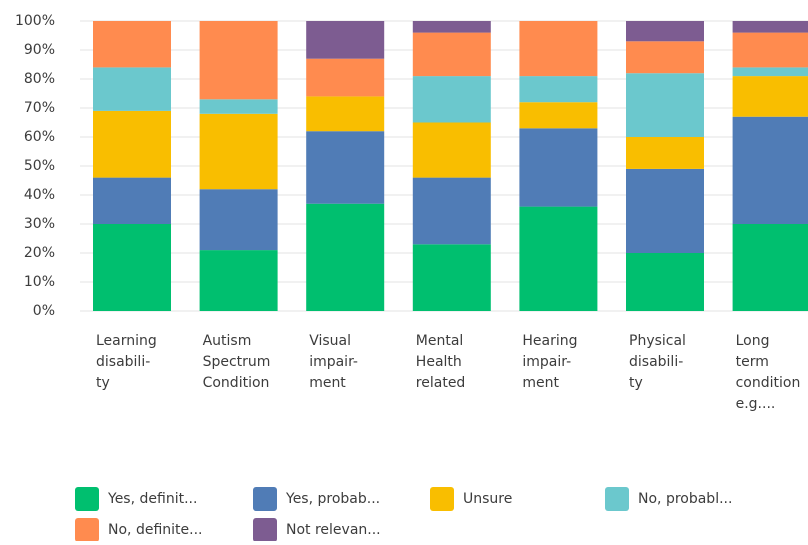 The height and width of the screenshot is (545, 808). Describe the element at coordinates (39, 224) in the screenshot. I see `y-tick-label: 30%` at that location.